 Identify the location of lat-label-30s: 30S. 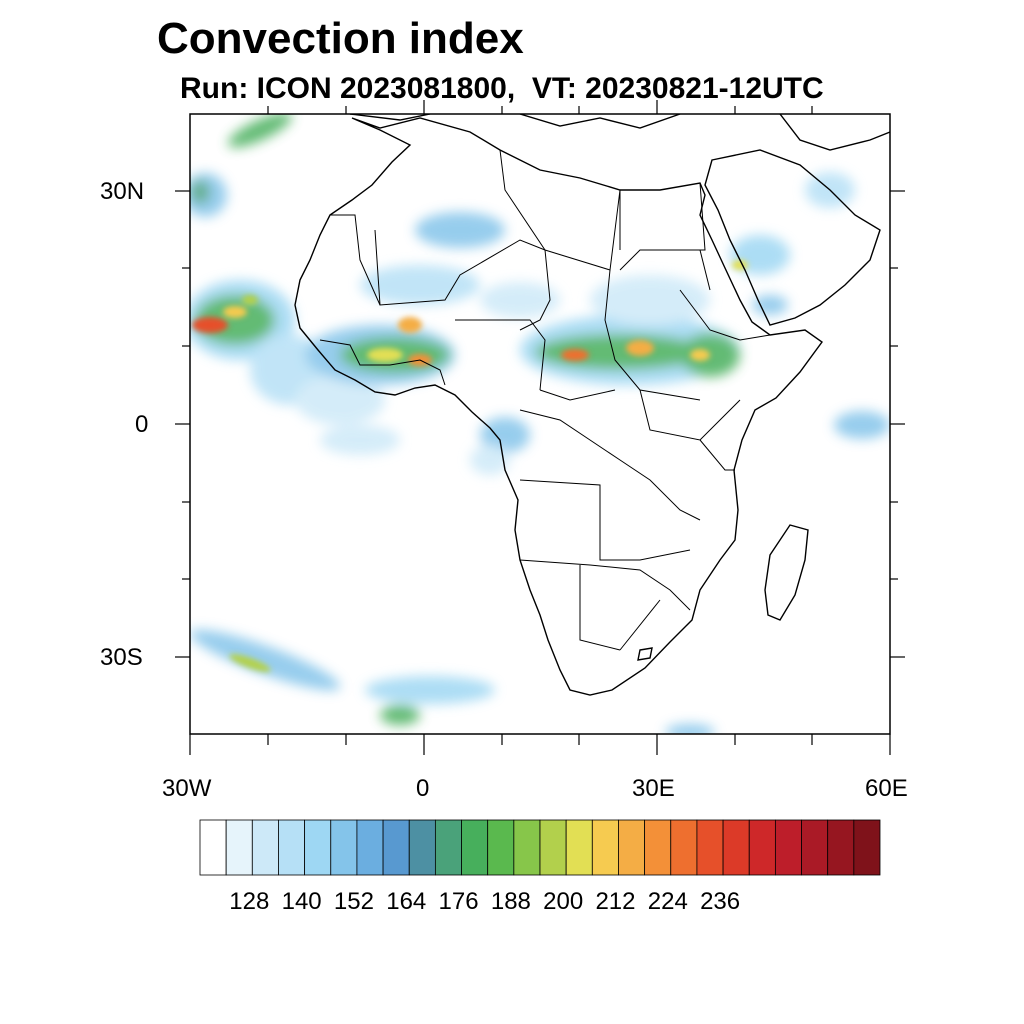
(121, 657).